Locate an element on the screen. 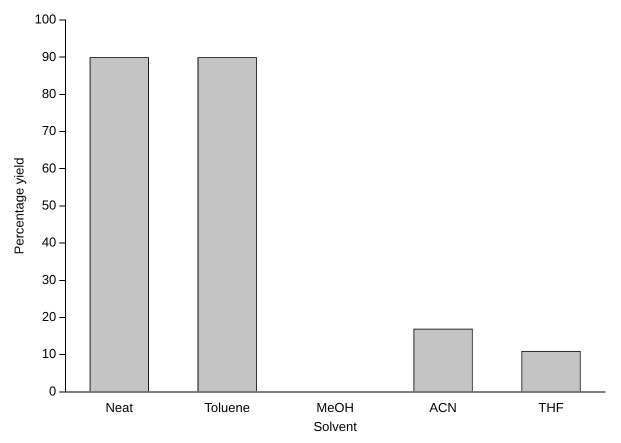 The image size is (621, 443). y-axis-title: Percentage yield is located at coordinates (18, 205).